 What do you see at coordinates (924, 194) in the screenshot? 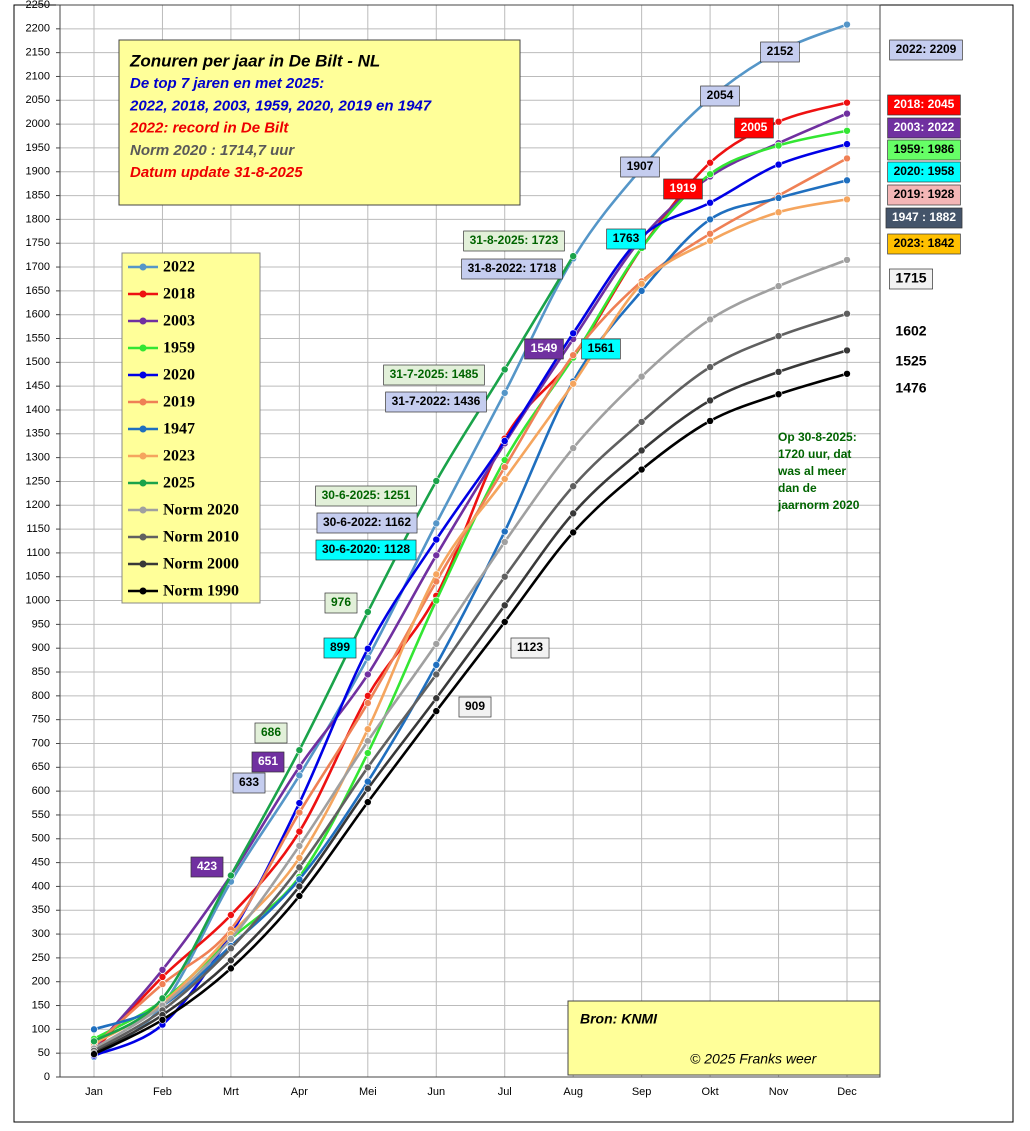
I see `data-label: 2019: 1928` at bounding box center [924, 194].